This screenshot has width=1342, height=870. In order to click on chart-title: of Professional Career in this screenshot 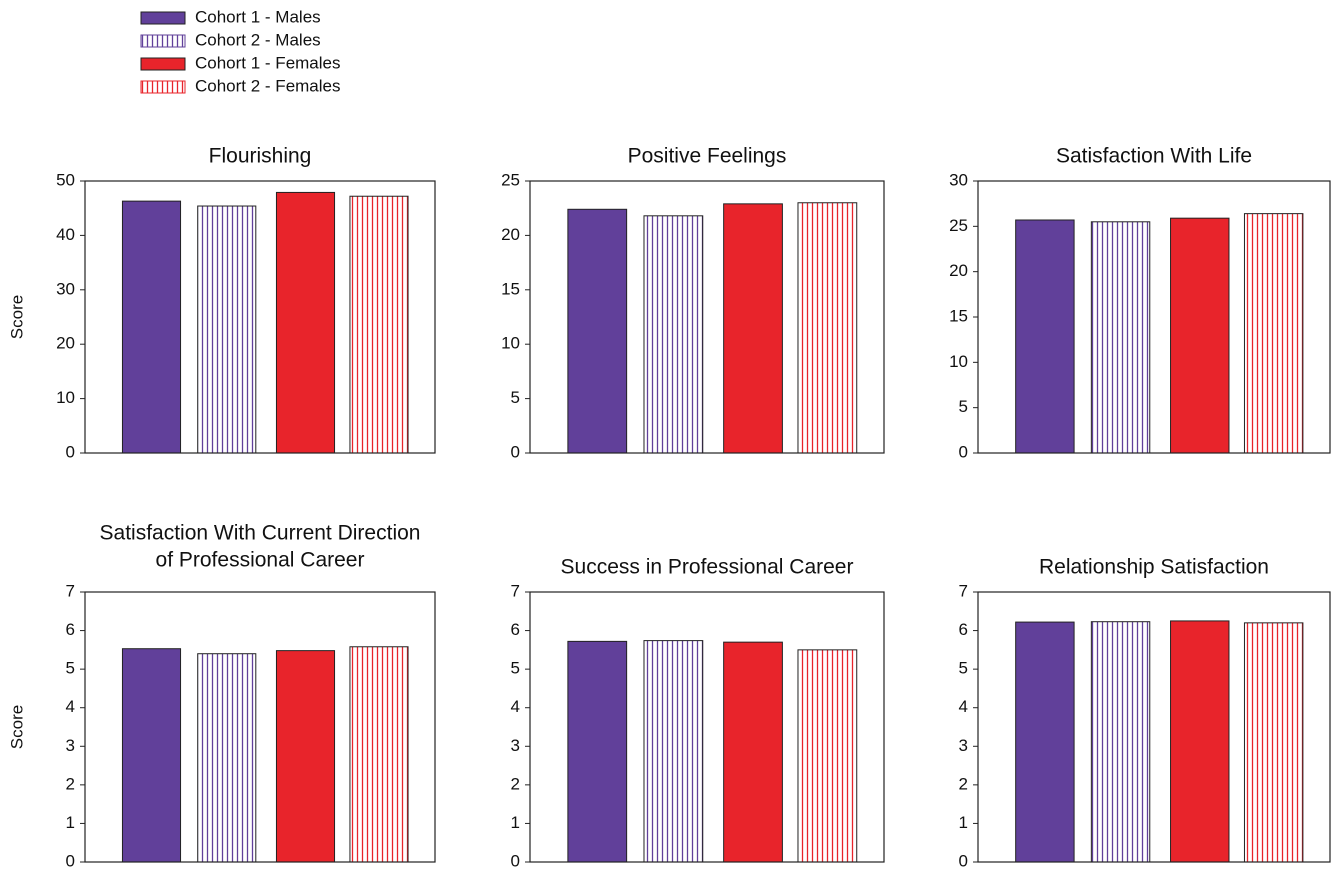, I will do `click(260, 560)`.